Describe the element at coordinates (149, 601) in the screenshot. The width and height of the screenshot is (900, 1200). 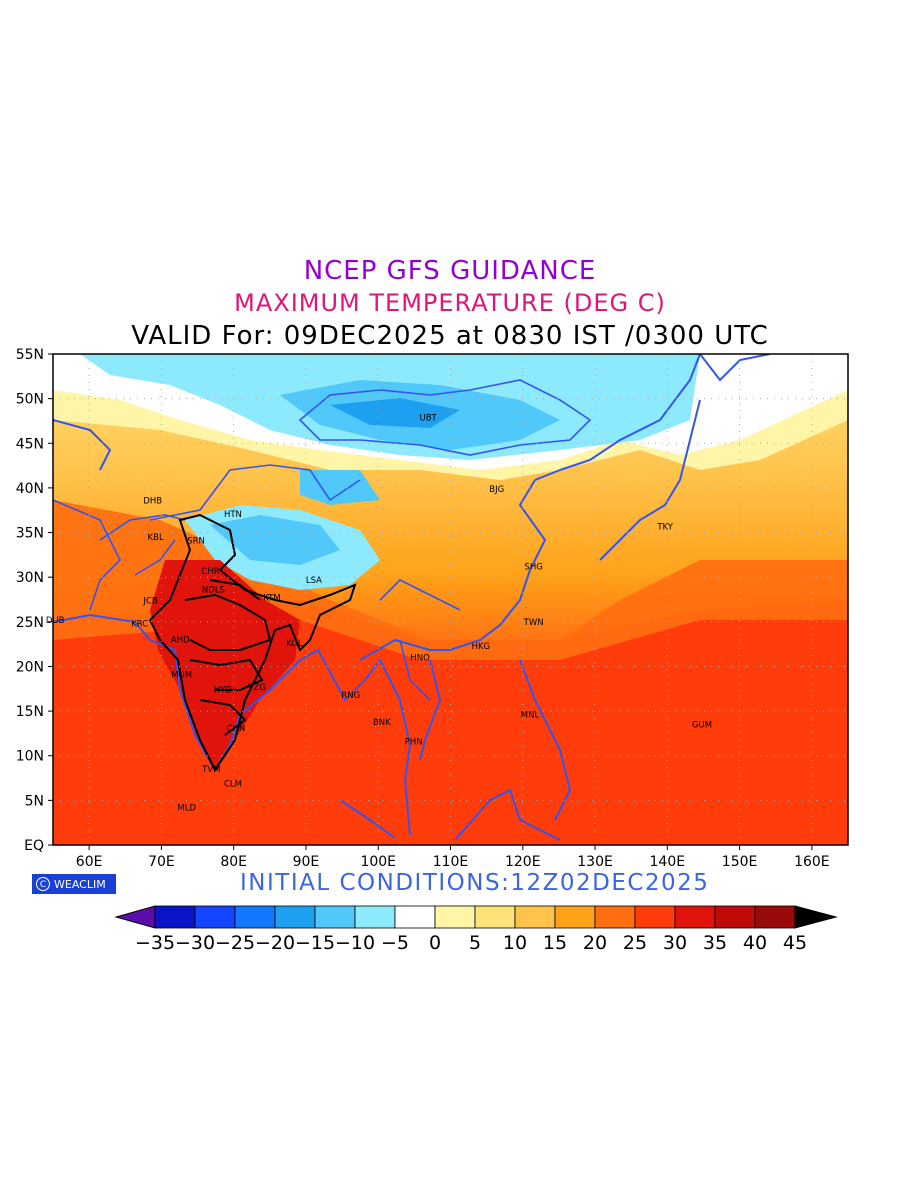
I see `city-label: JCB` at that location.